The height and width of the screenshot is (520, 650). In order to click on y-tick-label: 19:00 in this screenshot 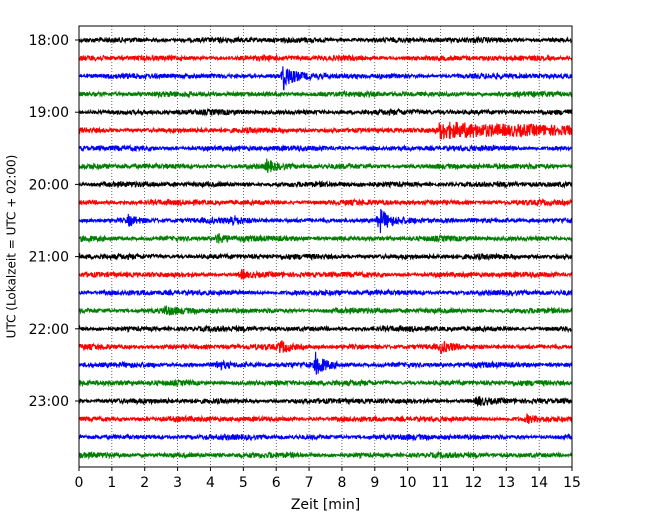, I will do `click(49, 113)`.